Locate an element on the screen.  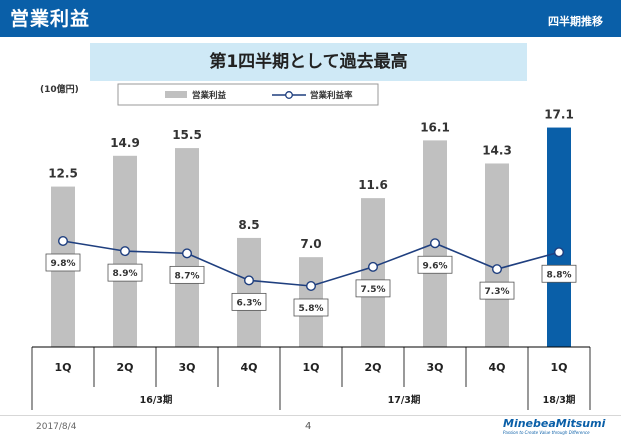
line-label-3: 8.7% is located at coordinates (187, 276).